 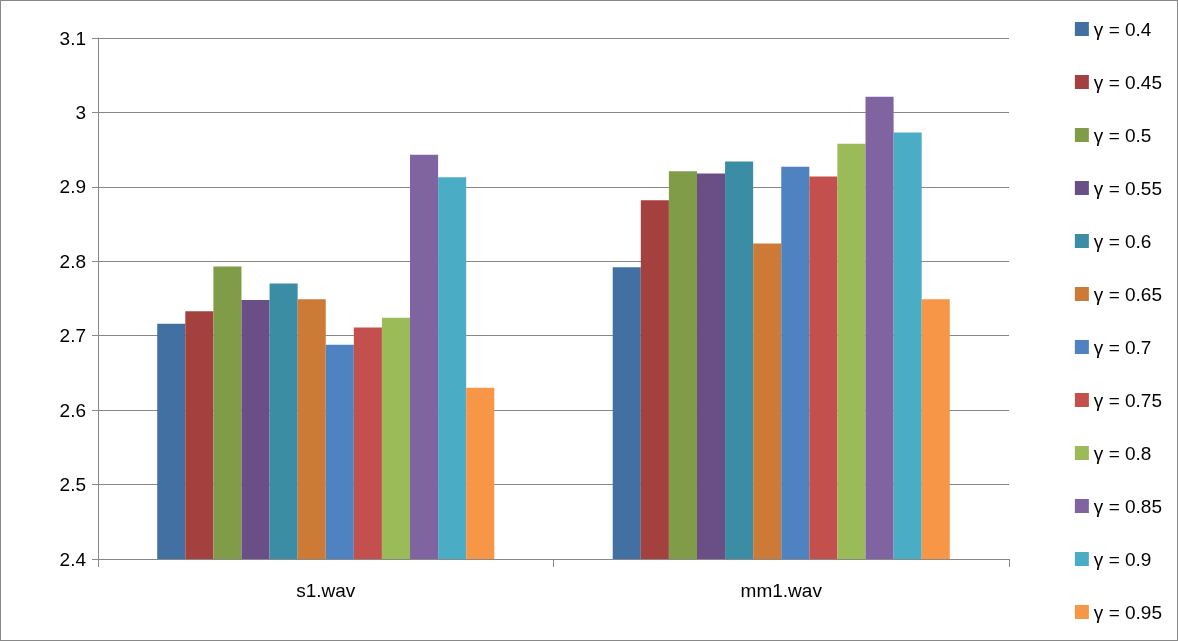 I want to click on legend-label: γ = 0.8, so click(x=1122, y=453).